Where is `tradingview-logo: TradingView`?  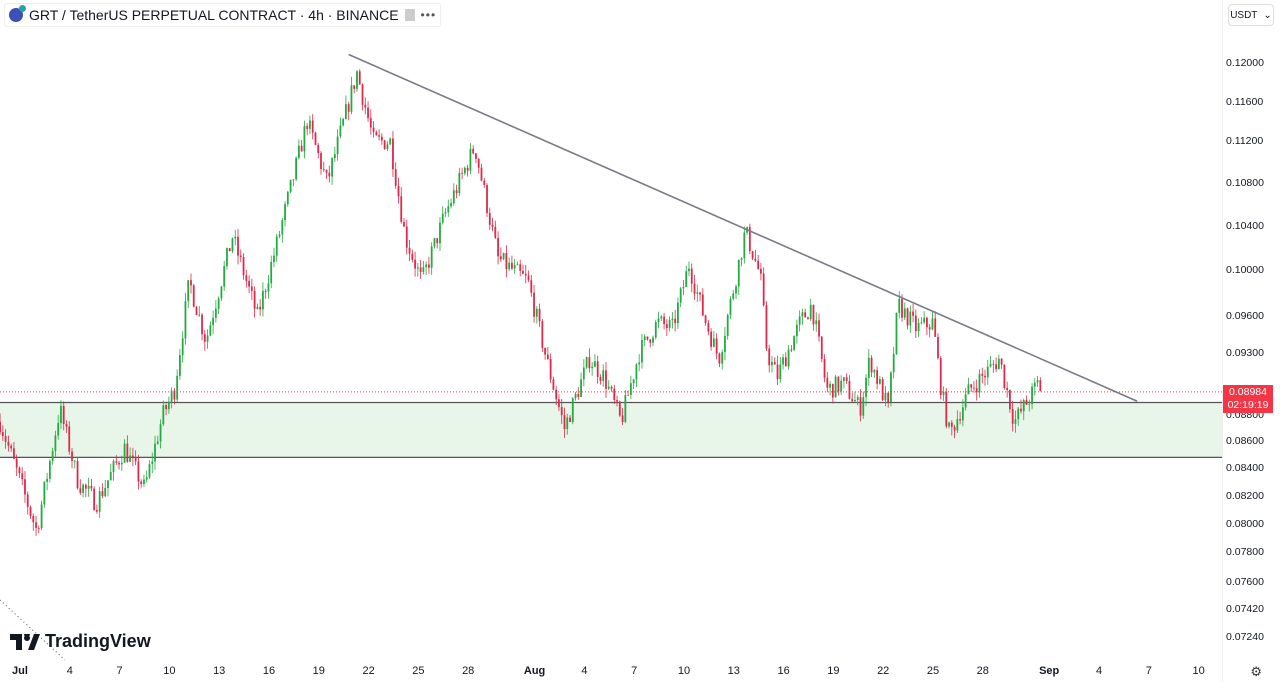 tradingview-logo: TradingView is located at coordinates (80, 641).